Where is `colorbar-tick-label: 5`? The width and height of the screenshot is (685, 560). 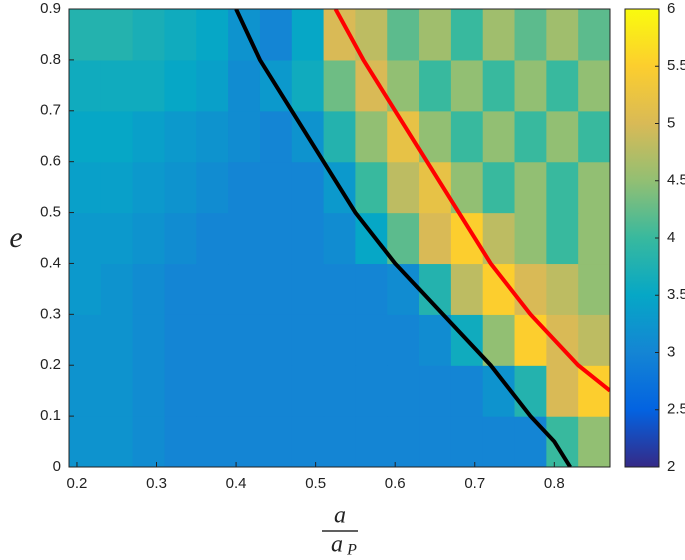 colorbar-tick-label: 5 is located at coordinates (671, 122).